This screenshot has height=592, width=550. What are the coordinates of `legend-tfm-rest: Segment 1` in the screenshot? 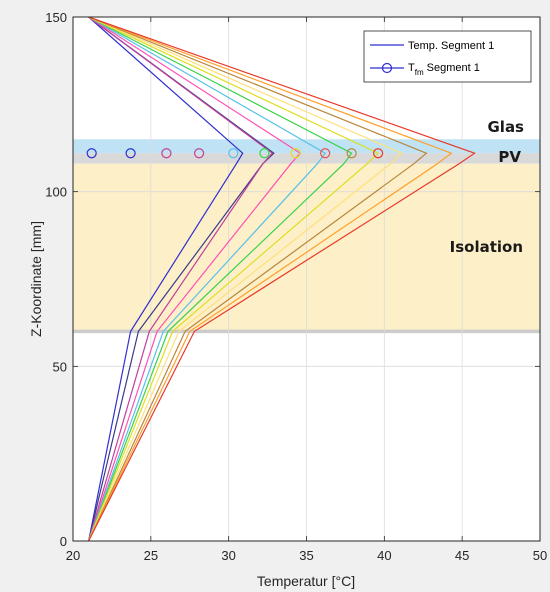 It's located at (452, 68).